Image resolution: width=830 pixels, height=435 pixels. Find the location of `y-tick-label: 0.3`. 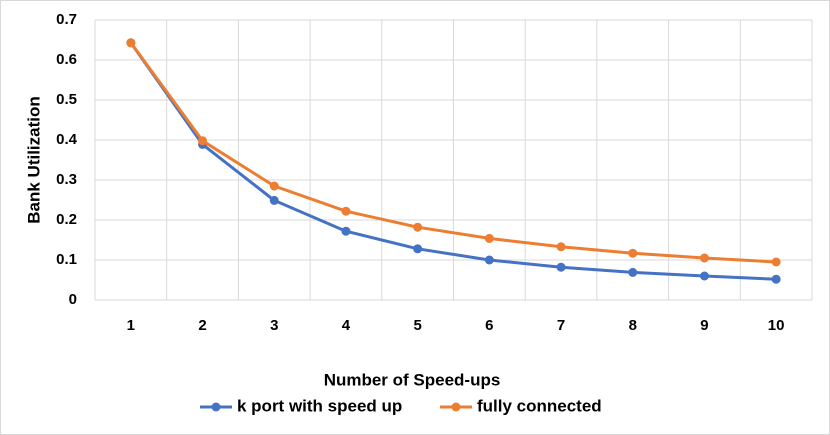

y-tick-label: 0.3 is located at coordinates (66, 179).